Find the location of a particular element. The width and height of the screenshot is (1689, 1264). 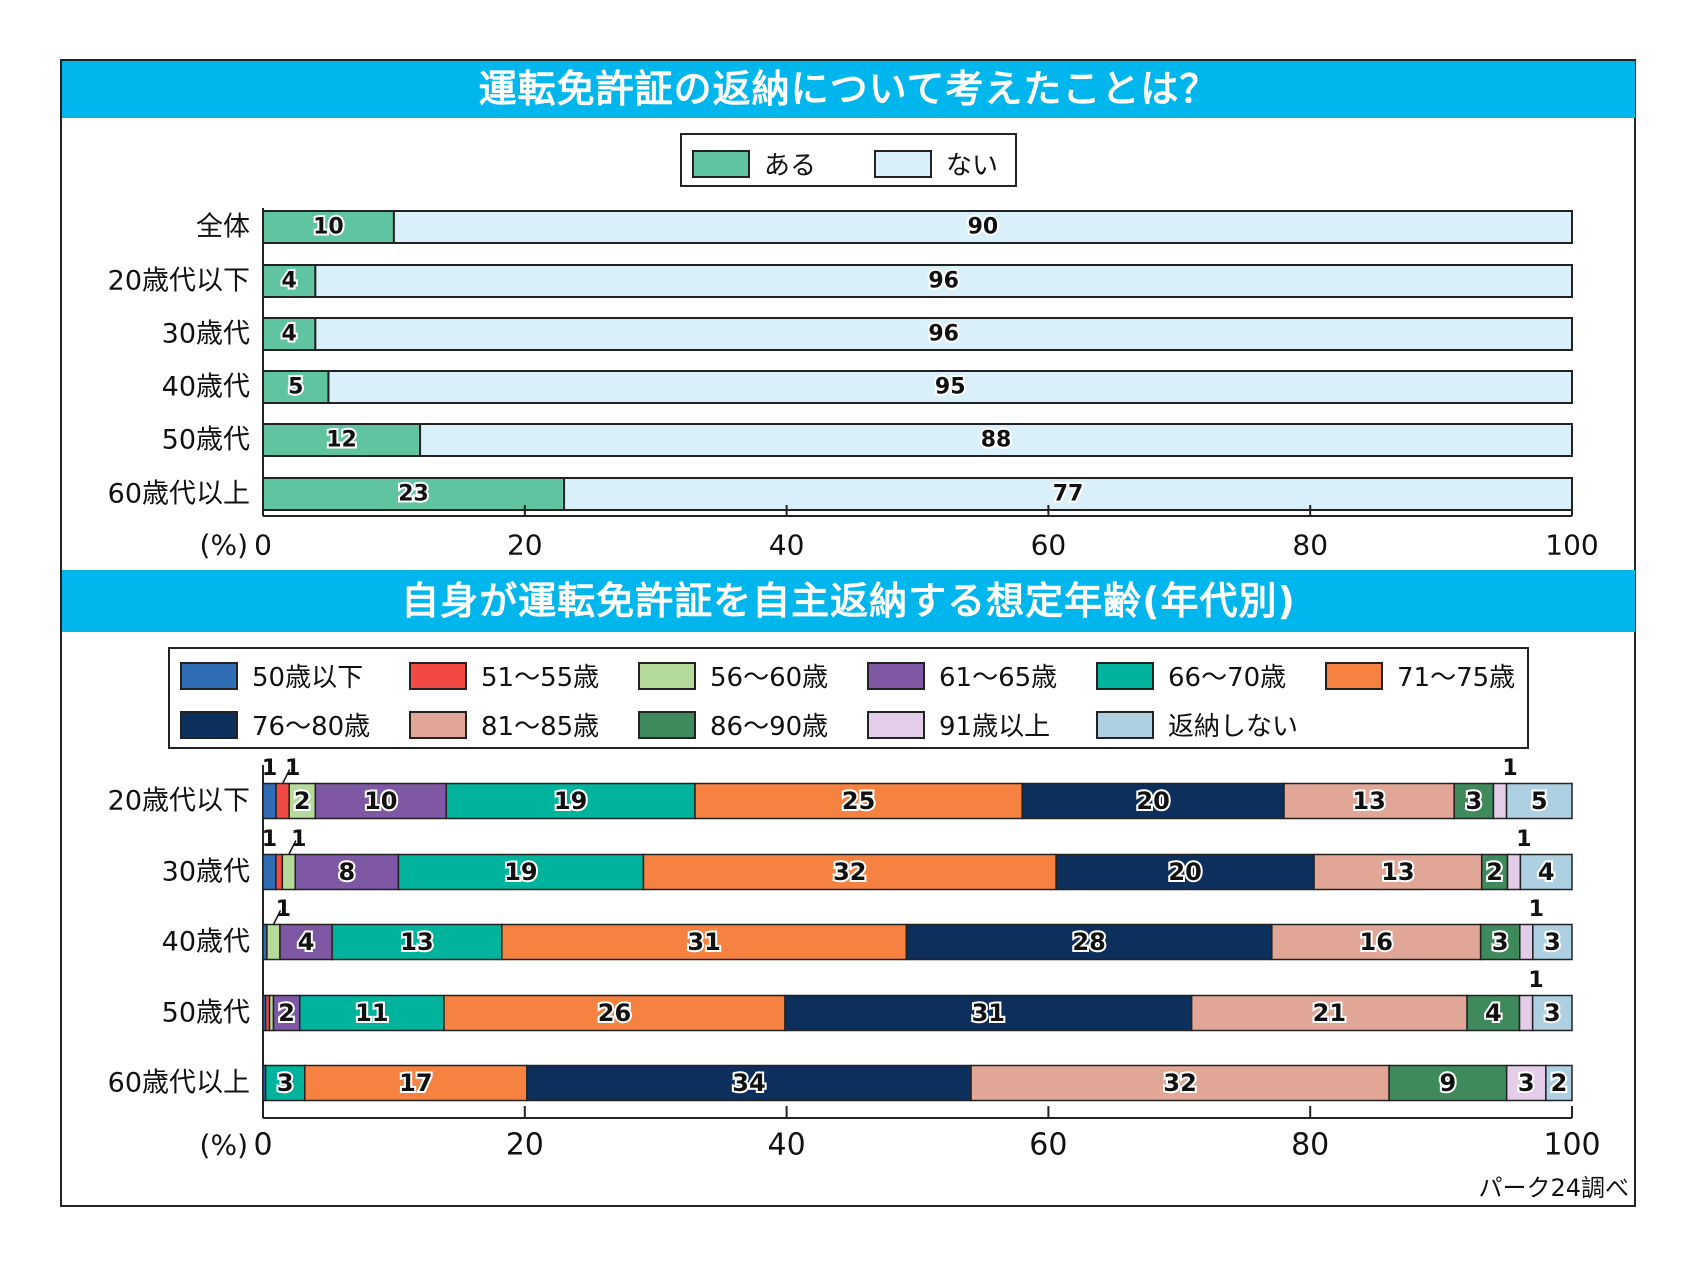

legend-label: 50歳以下 is located at coordinates (308, 678).